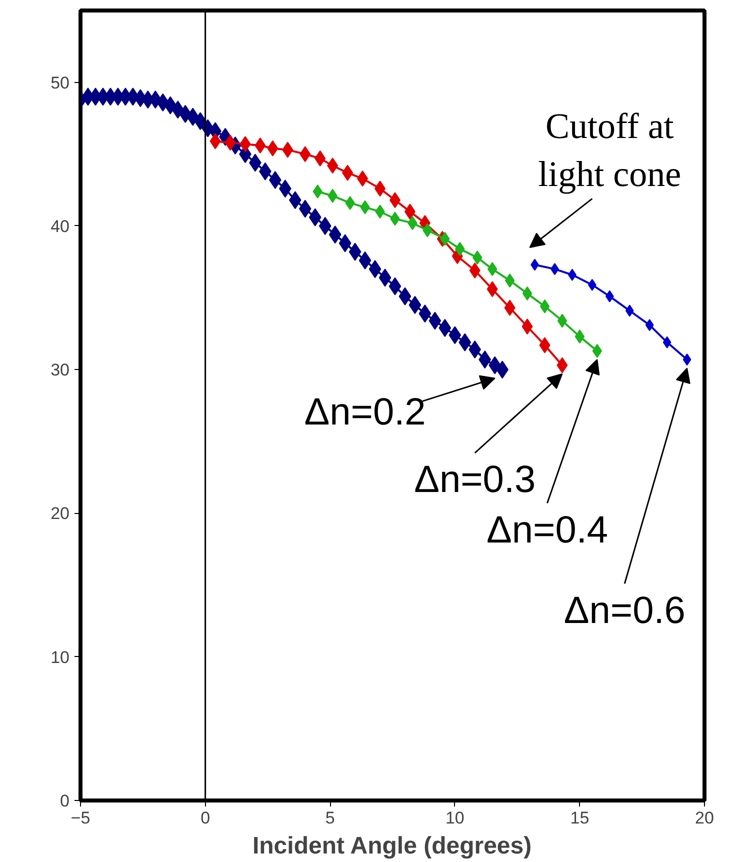 The height and width of the screenshot is (862, 729). What do you see at coordinates (610, 150) in the screenshot?
I see `annotation: Cutoff at light cone` at bounding box center [610, 150].